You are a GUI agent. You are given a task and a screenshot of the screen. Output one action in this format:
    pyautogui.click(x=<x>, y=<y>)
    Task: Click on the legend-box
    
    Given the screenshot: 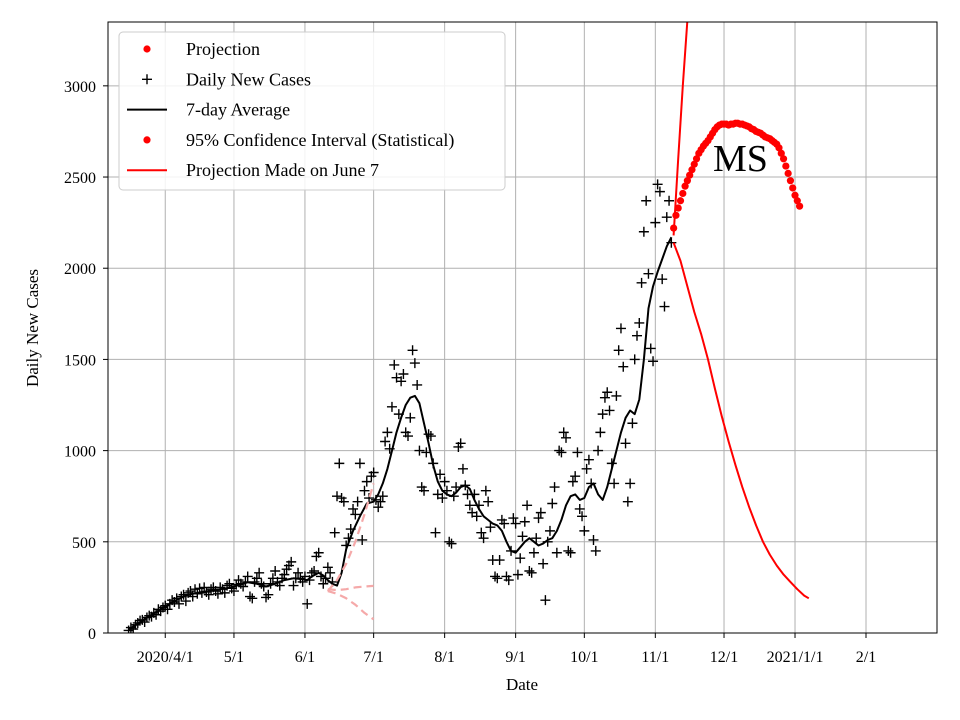 What is the action you would take?
    pyautogui.click(x=312, y=111)
    